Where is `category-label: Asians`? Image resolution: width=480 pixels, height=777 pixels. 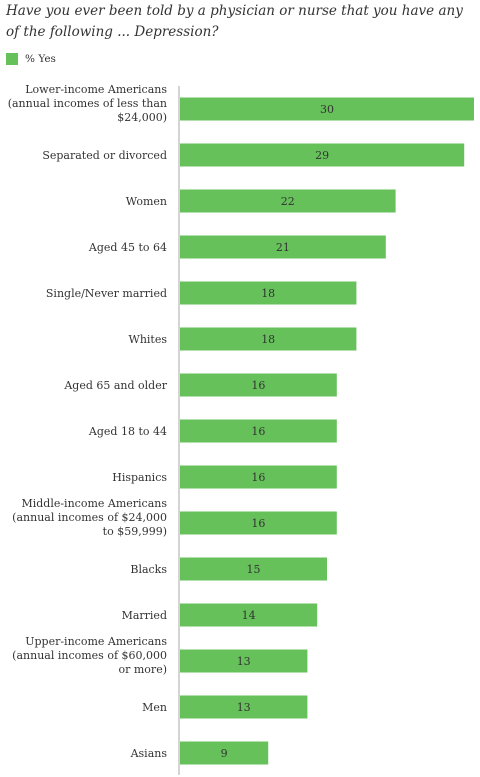 category-label: Asians is located at coordinates (149, 753).